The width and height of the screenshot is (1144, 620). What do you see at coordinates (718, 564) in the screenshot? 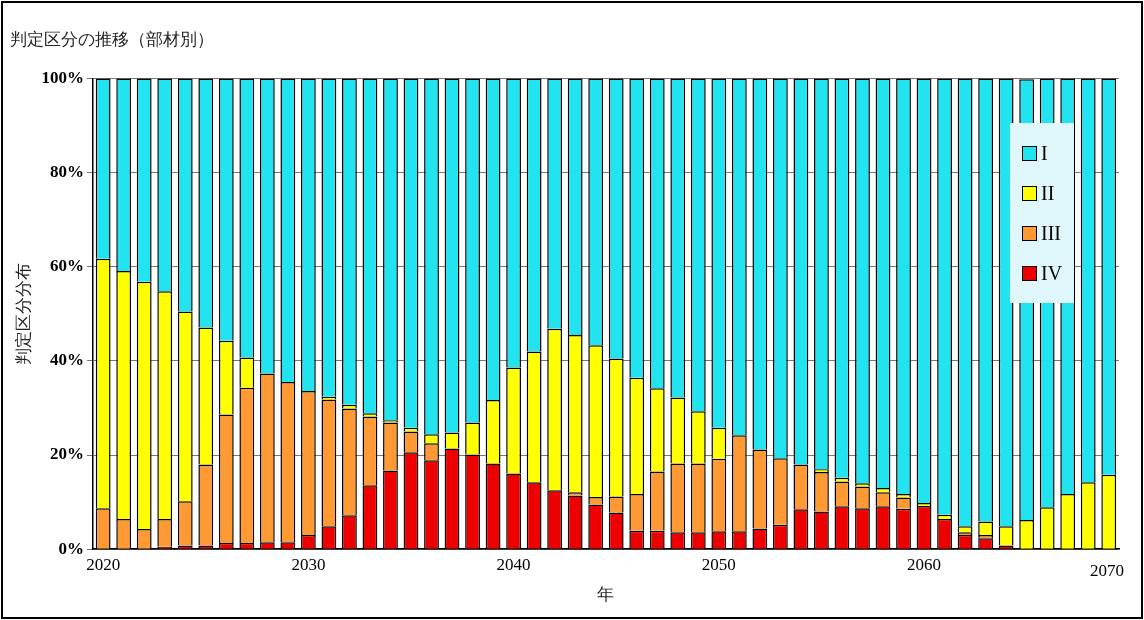
I see `x-tick-label: 2050` at bounding box center [718, 564].